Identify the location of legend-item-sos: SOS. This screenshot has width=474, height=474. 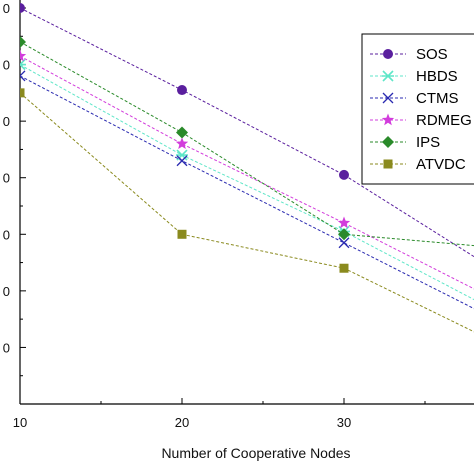
(409, 54).